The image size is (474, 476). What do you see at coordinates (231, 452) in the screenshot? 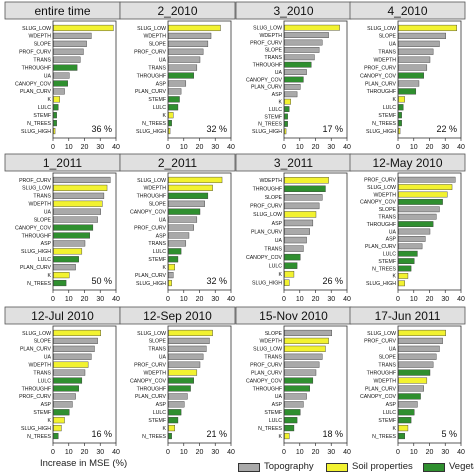
I see `panel-12-sep-2010-tick-label-40: 40` at bounding box center [231, 452].